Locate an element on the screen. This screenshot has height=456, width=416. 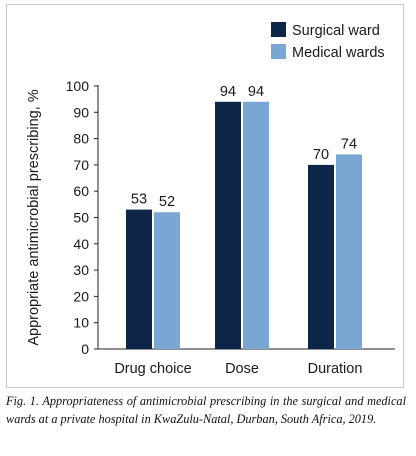
y-tick-label: 70 is located at coordinates (81, 165).